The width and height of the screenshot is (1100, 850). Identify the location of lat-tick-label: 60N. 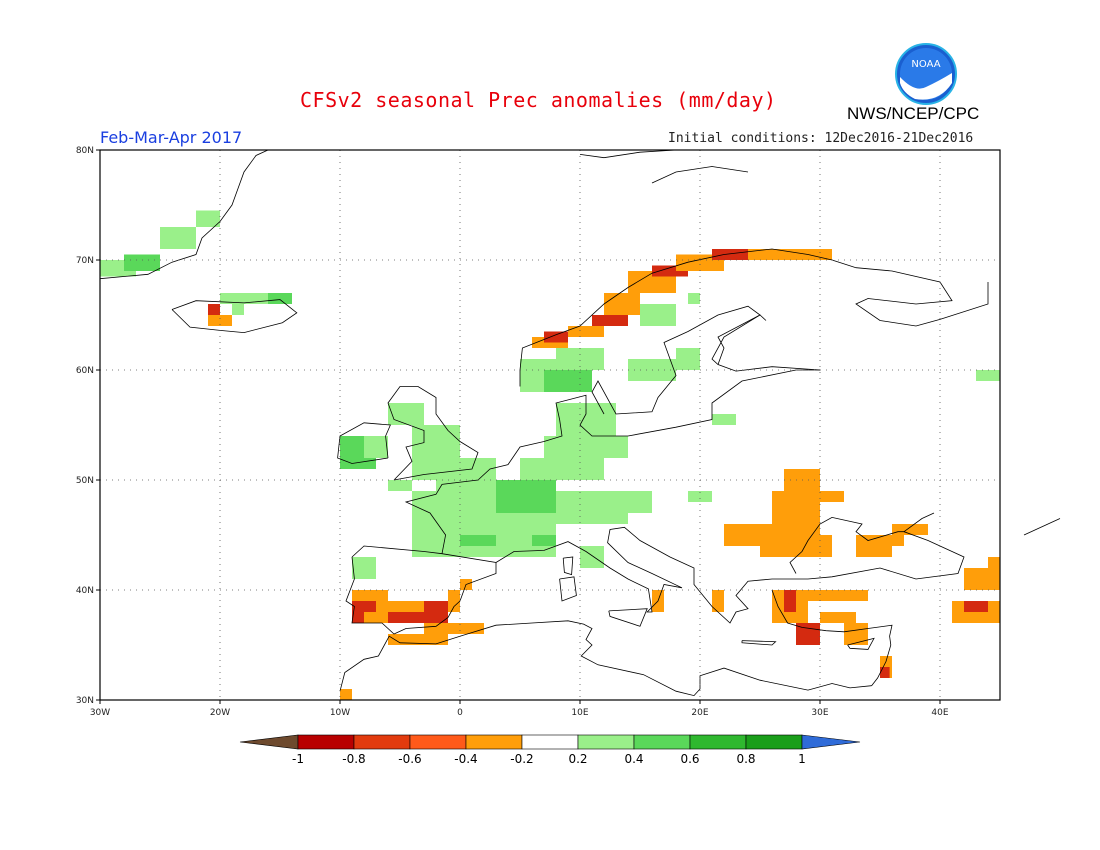
(85, 371).